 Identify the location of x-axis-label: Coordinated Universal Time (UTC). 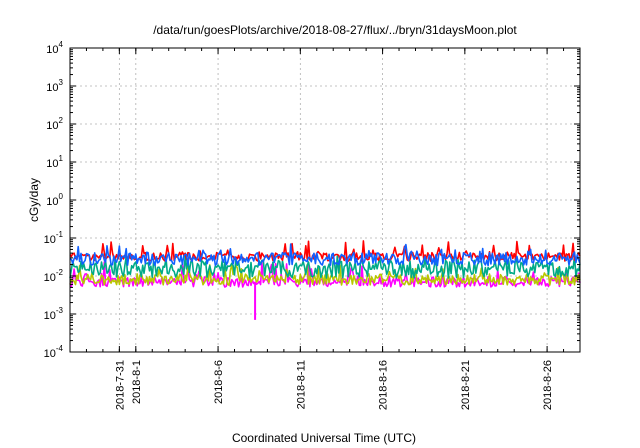
(324, 438).